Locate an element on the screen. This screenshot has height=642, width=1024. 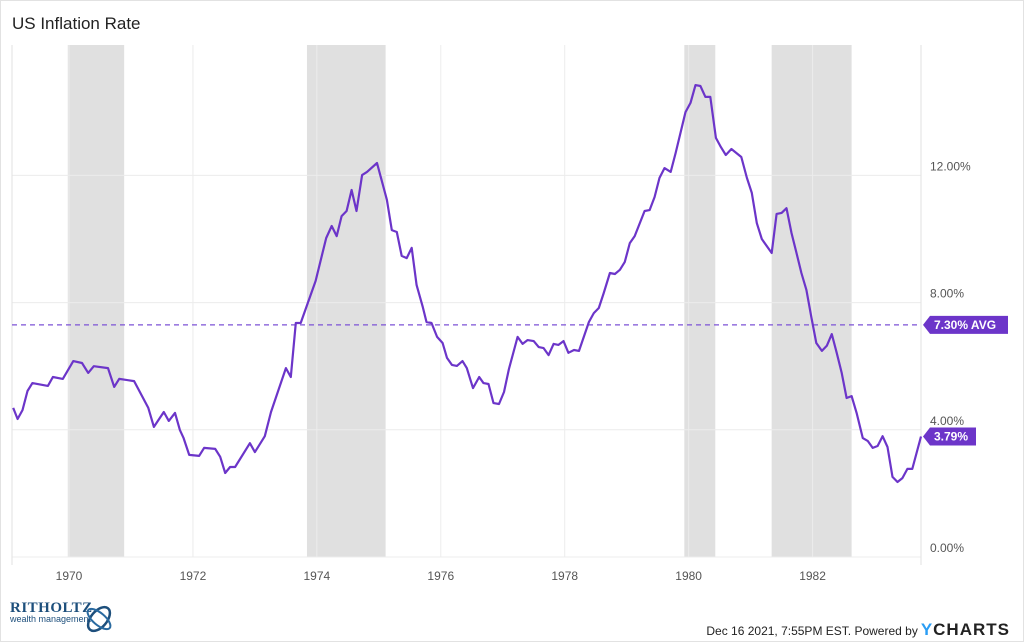
x-tick-label: 1980 is located at coordinates (688, 576).